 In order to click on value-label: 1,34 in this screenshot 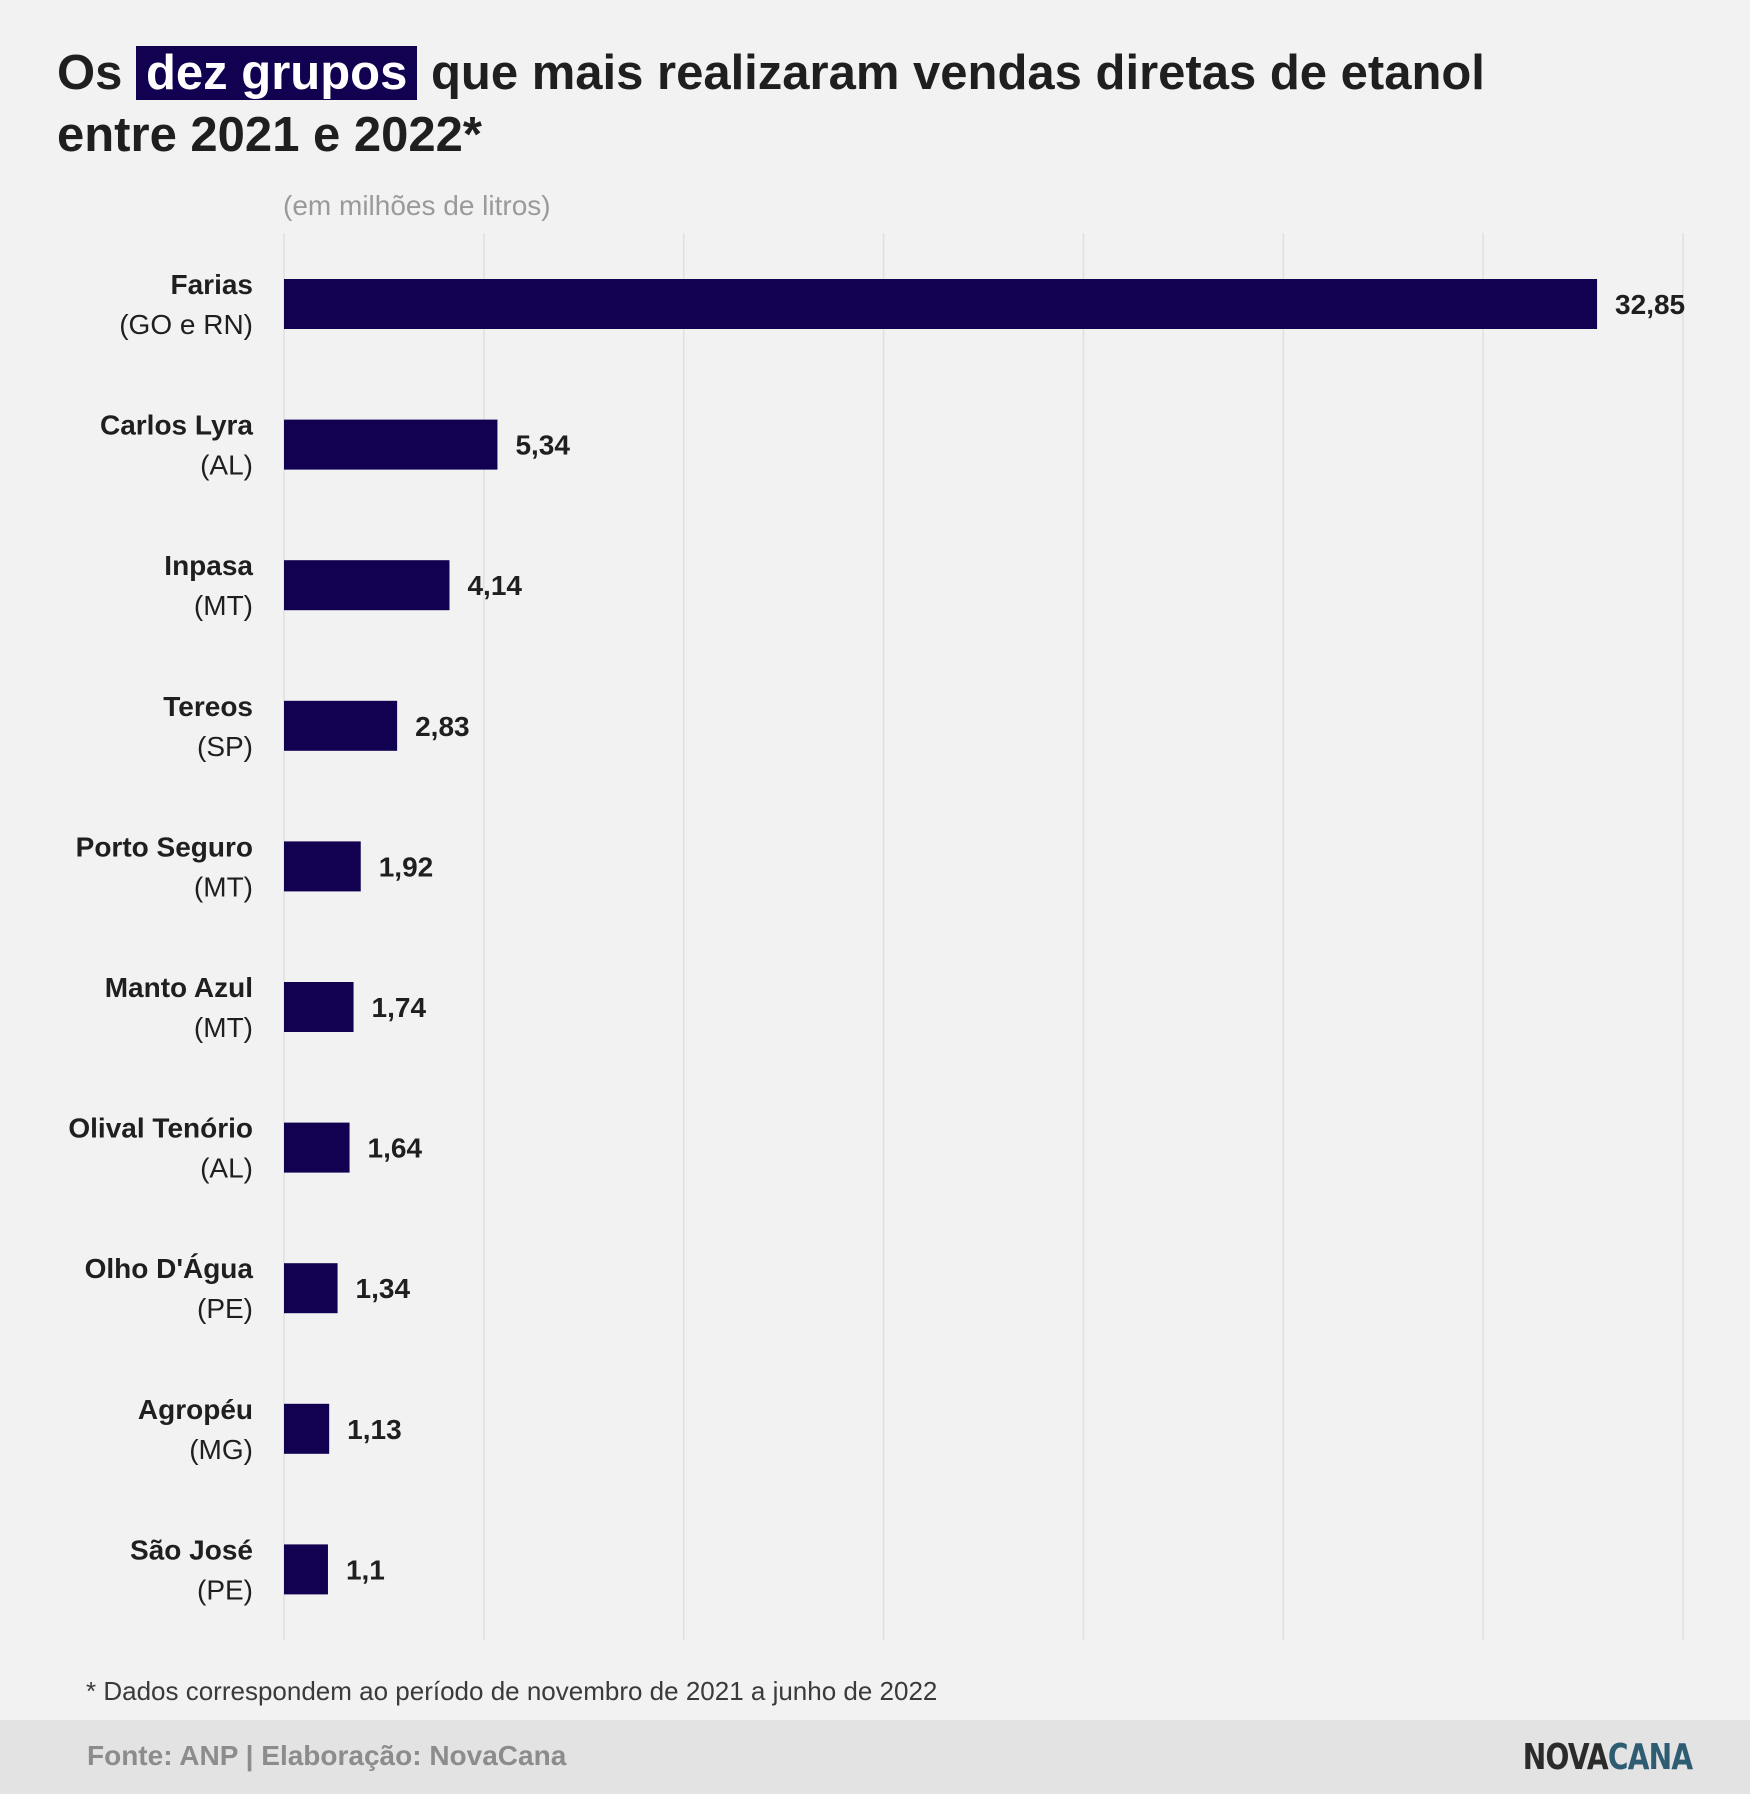, I will do `click(383, 1288)`.